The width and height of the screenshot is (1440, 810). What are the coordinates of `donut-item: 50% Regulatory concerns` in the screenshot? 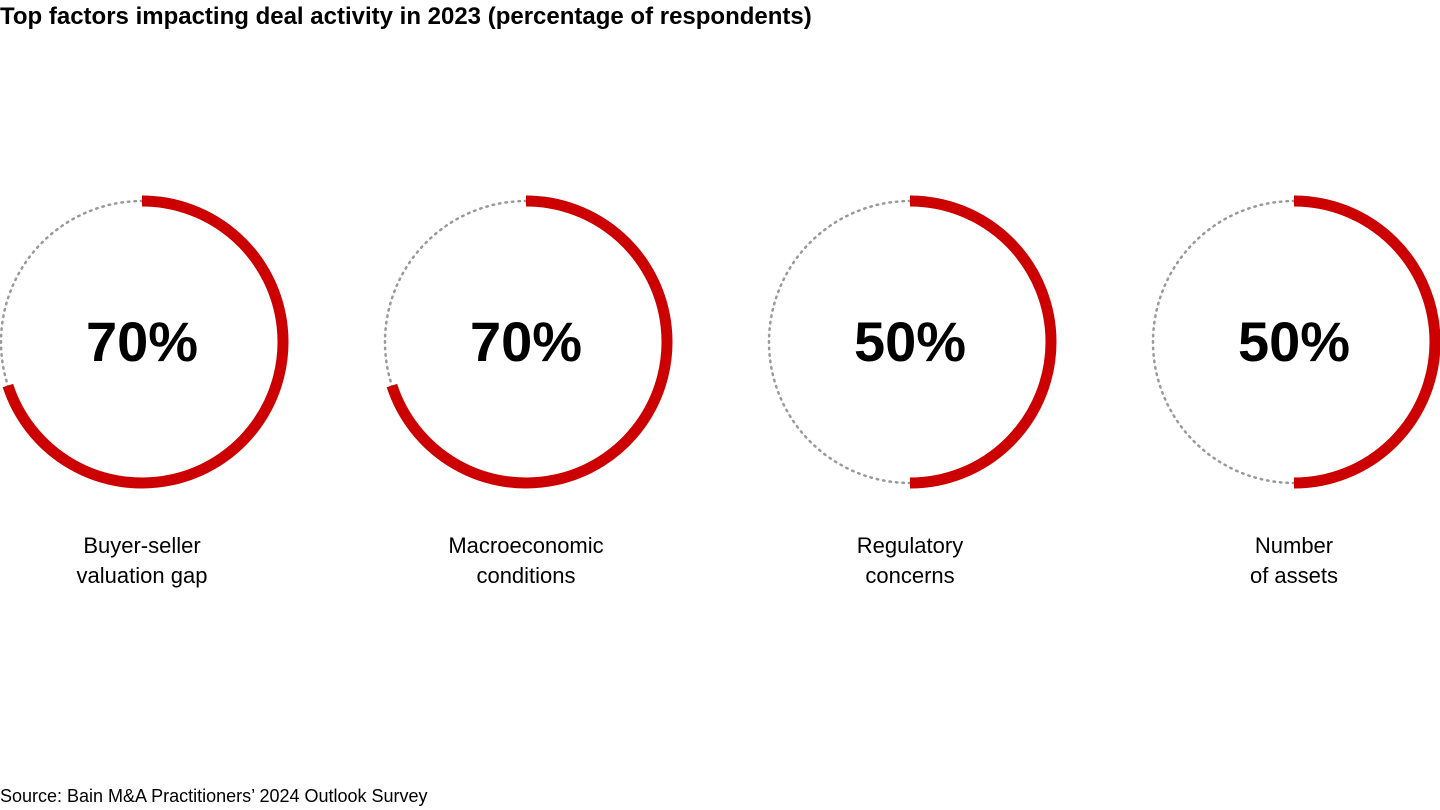 It's located at (912, 391).